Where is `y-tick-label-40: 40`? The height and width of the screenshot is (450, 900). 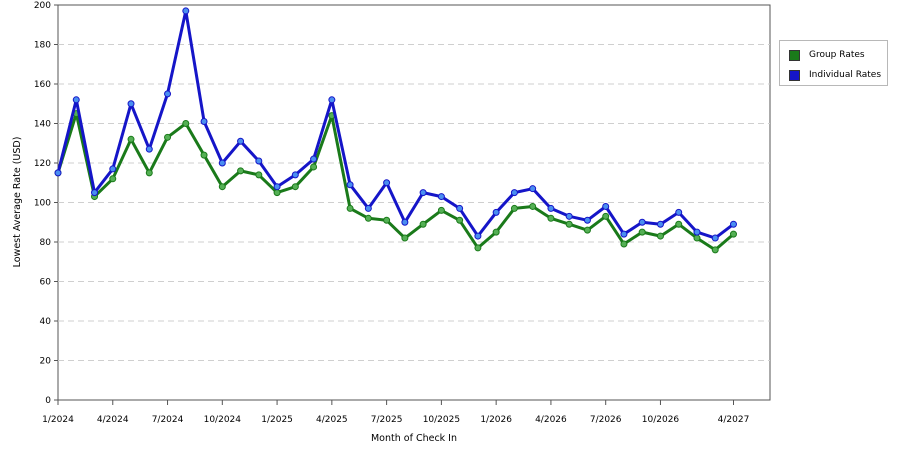
y-tick-label-40: 40 is located at coordinates (46, 322).